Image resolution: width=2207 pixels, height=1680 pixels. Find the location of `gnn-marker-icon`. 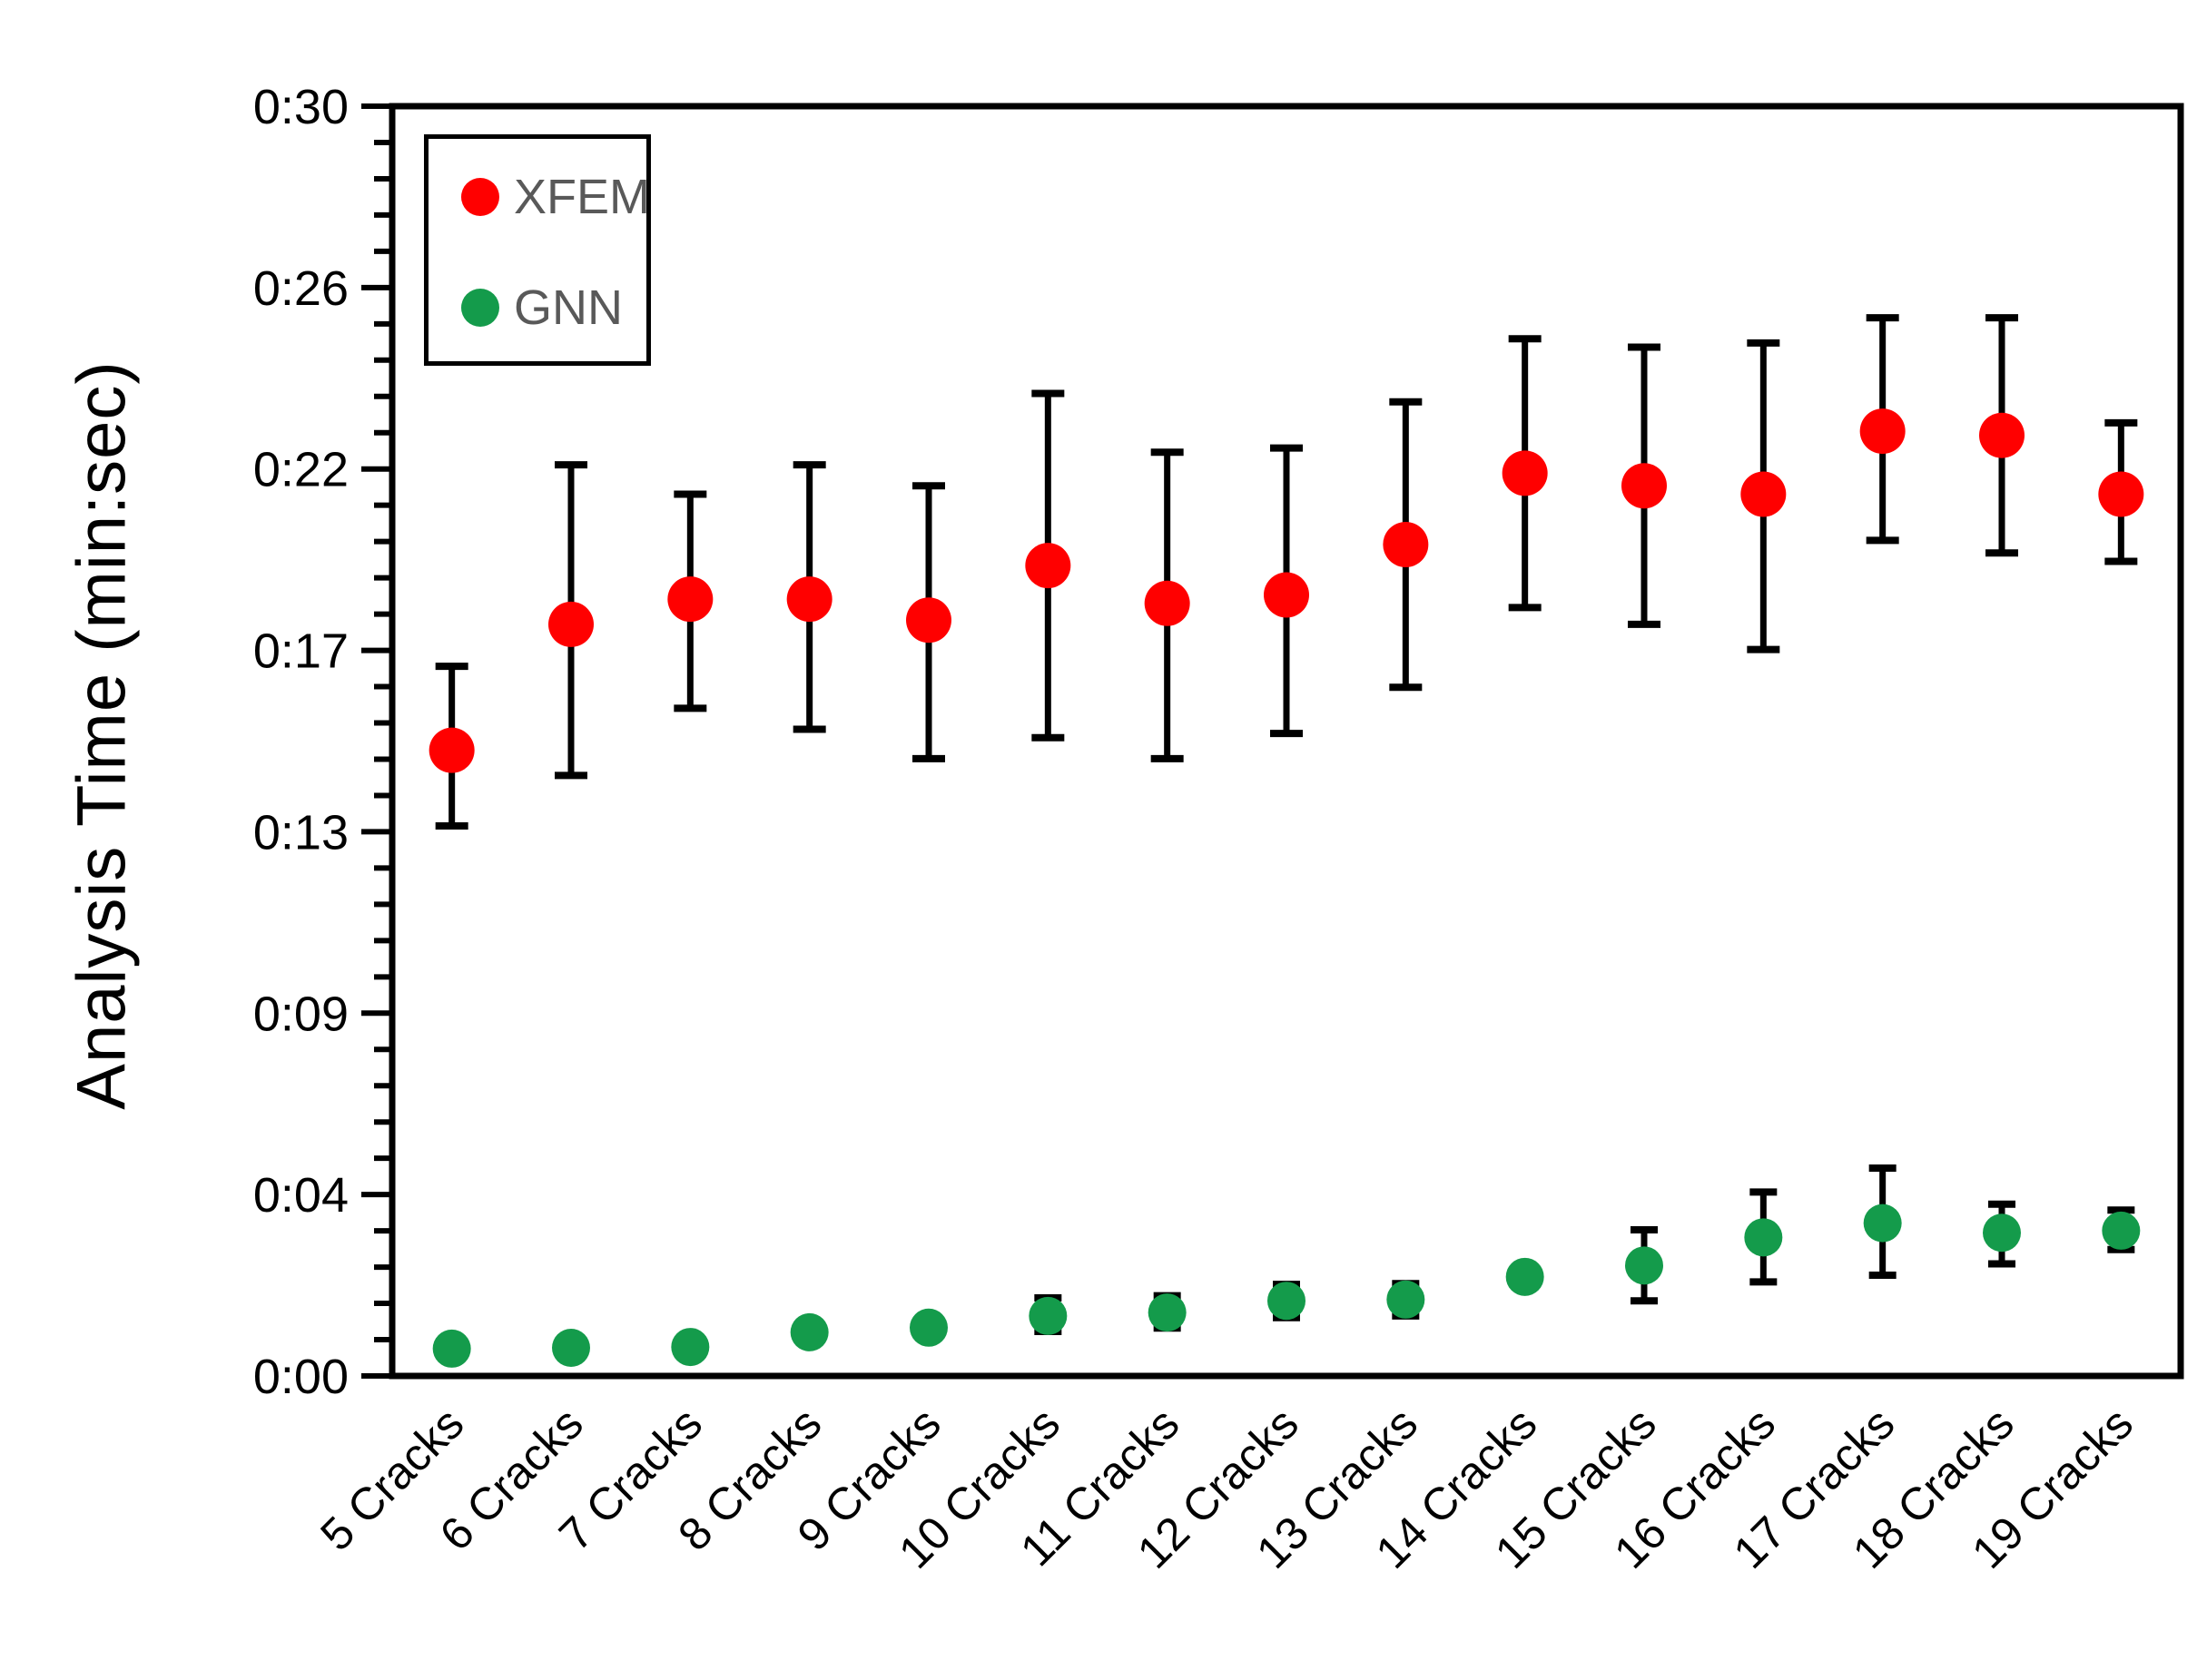

gnn-marker-icon is located at coordinates (480, 308).